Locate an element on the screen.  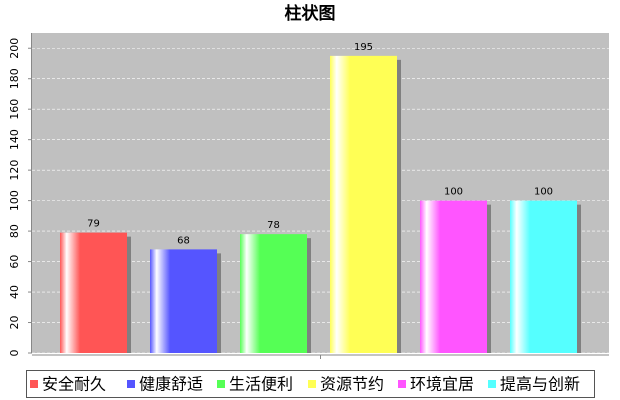
y-tick-label: 160 is located at coordinates (14, 109).